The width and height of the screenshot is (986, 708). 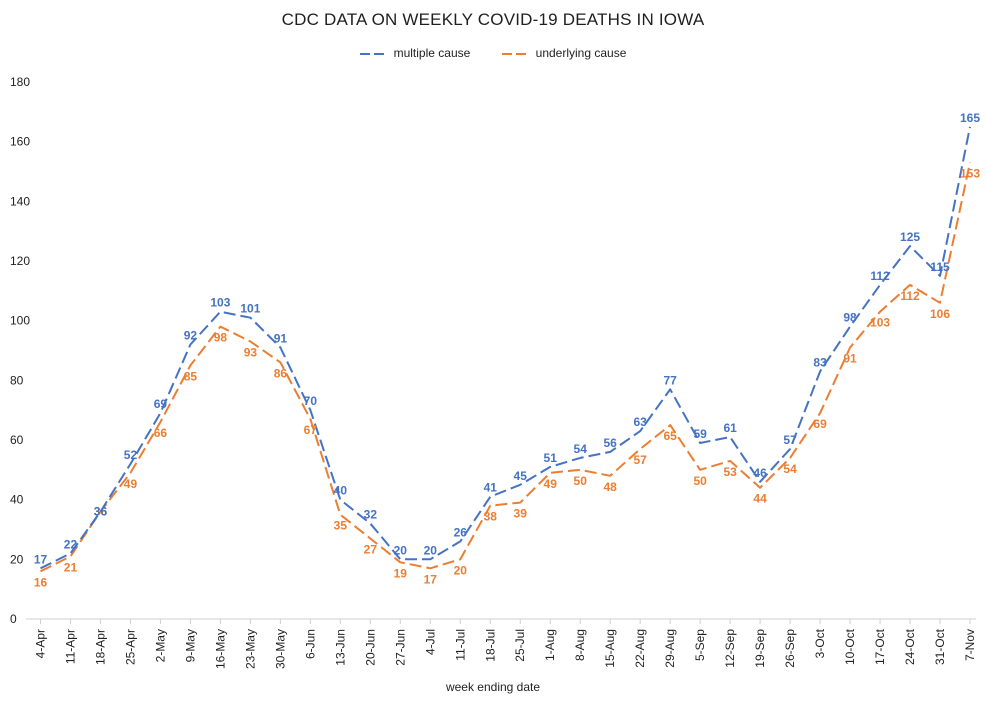 I want to click on data-label-underlying-cause: 16, so click(x=41, y=582).